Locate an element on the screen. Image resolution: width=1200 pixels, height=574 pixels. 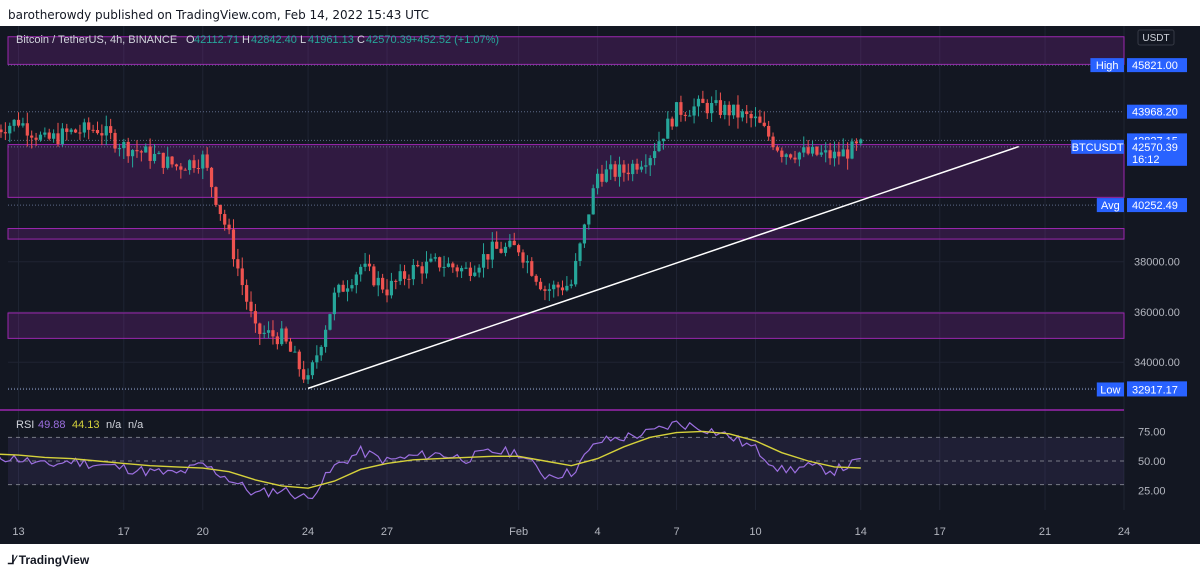
footer: ⅃⁄ TradingView is located at coordinates (600, 559).